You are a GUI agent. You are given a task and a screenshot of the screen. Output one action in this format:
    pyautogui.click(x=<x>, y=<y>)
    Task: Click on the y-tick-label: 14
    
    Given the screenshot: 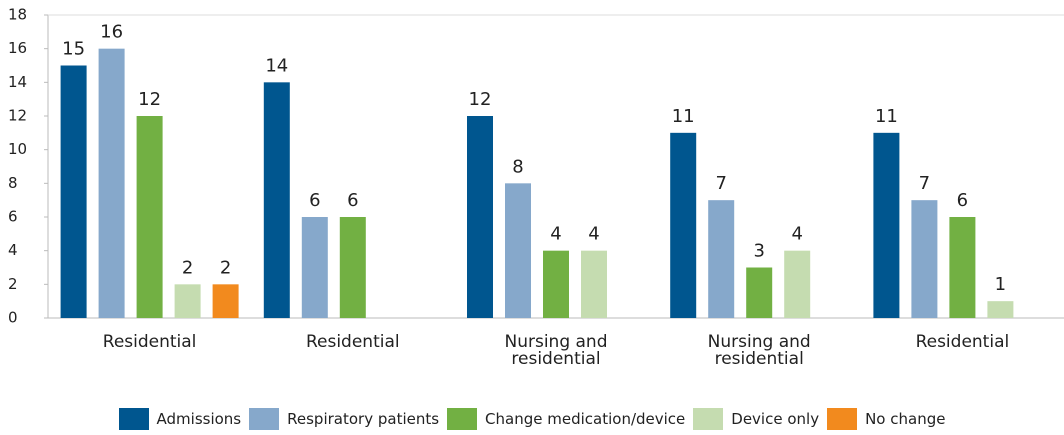 What is the action you would take?
    pyautogui.click(x=17, y=82)
    